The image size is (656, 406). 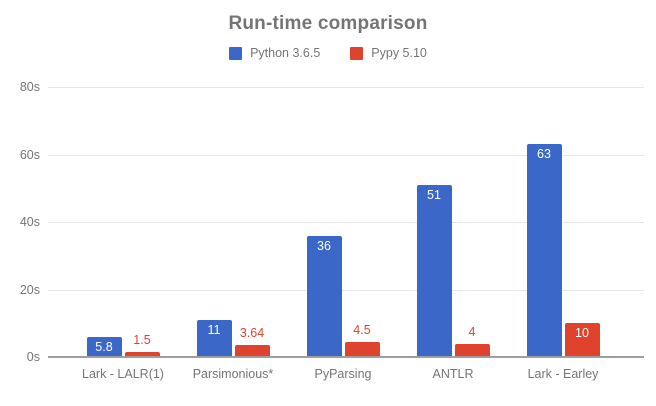 I want to click on bar-group-lark-earley: 63 10, so click(x=563, y=222).